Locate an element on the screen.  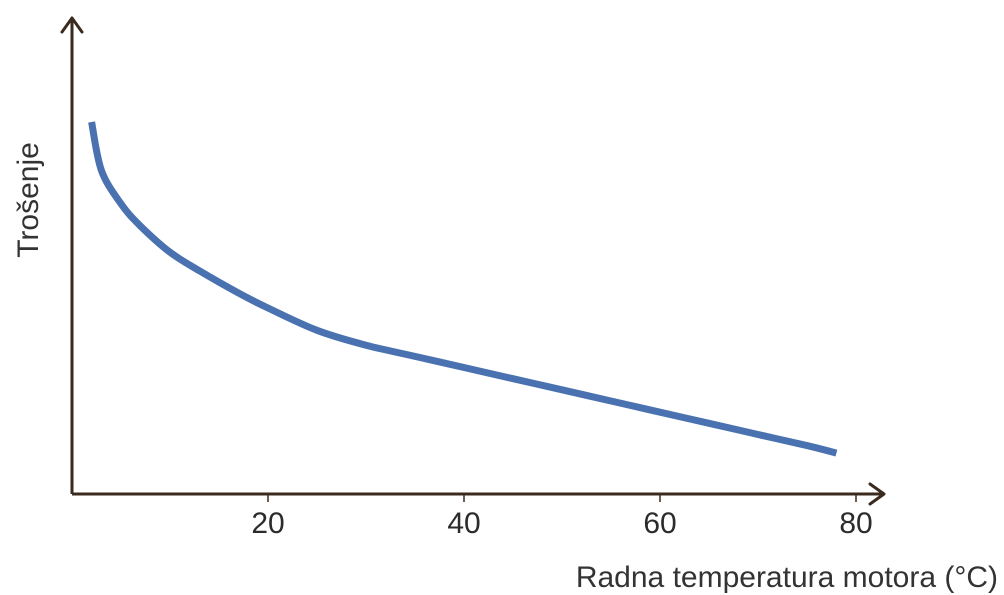
x-ticks: 20 40 60 80 is located at coordinates (562, 517).